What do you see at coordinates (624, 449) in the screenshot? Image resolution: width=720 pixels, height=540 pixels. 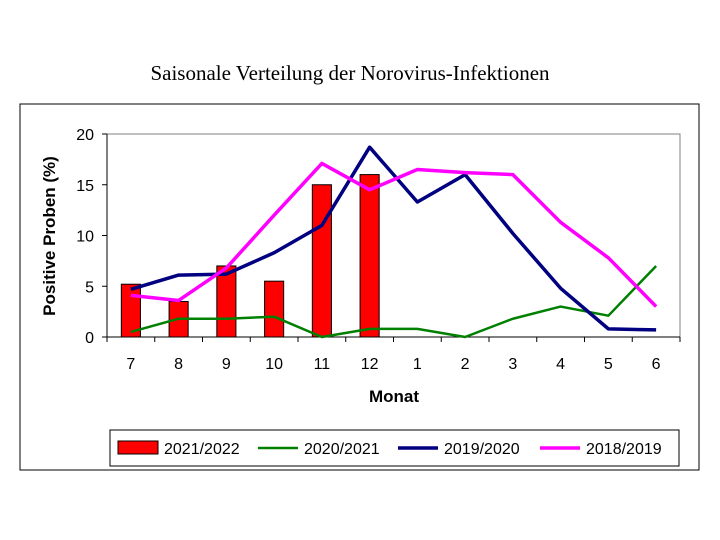 I see `legend-label-2018-2019: 2018/2019` at bounding box center [624, 449].